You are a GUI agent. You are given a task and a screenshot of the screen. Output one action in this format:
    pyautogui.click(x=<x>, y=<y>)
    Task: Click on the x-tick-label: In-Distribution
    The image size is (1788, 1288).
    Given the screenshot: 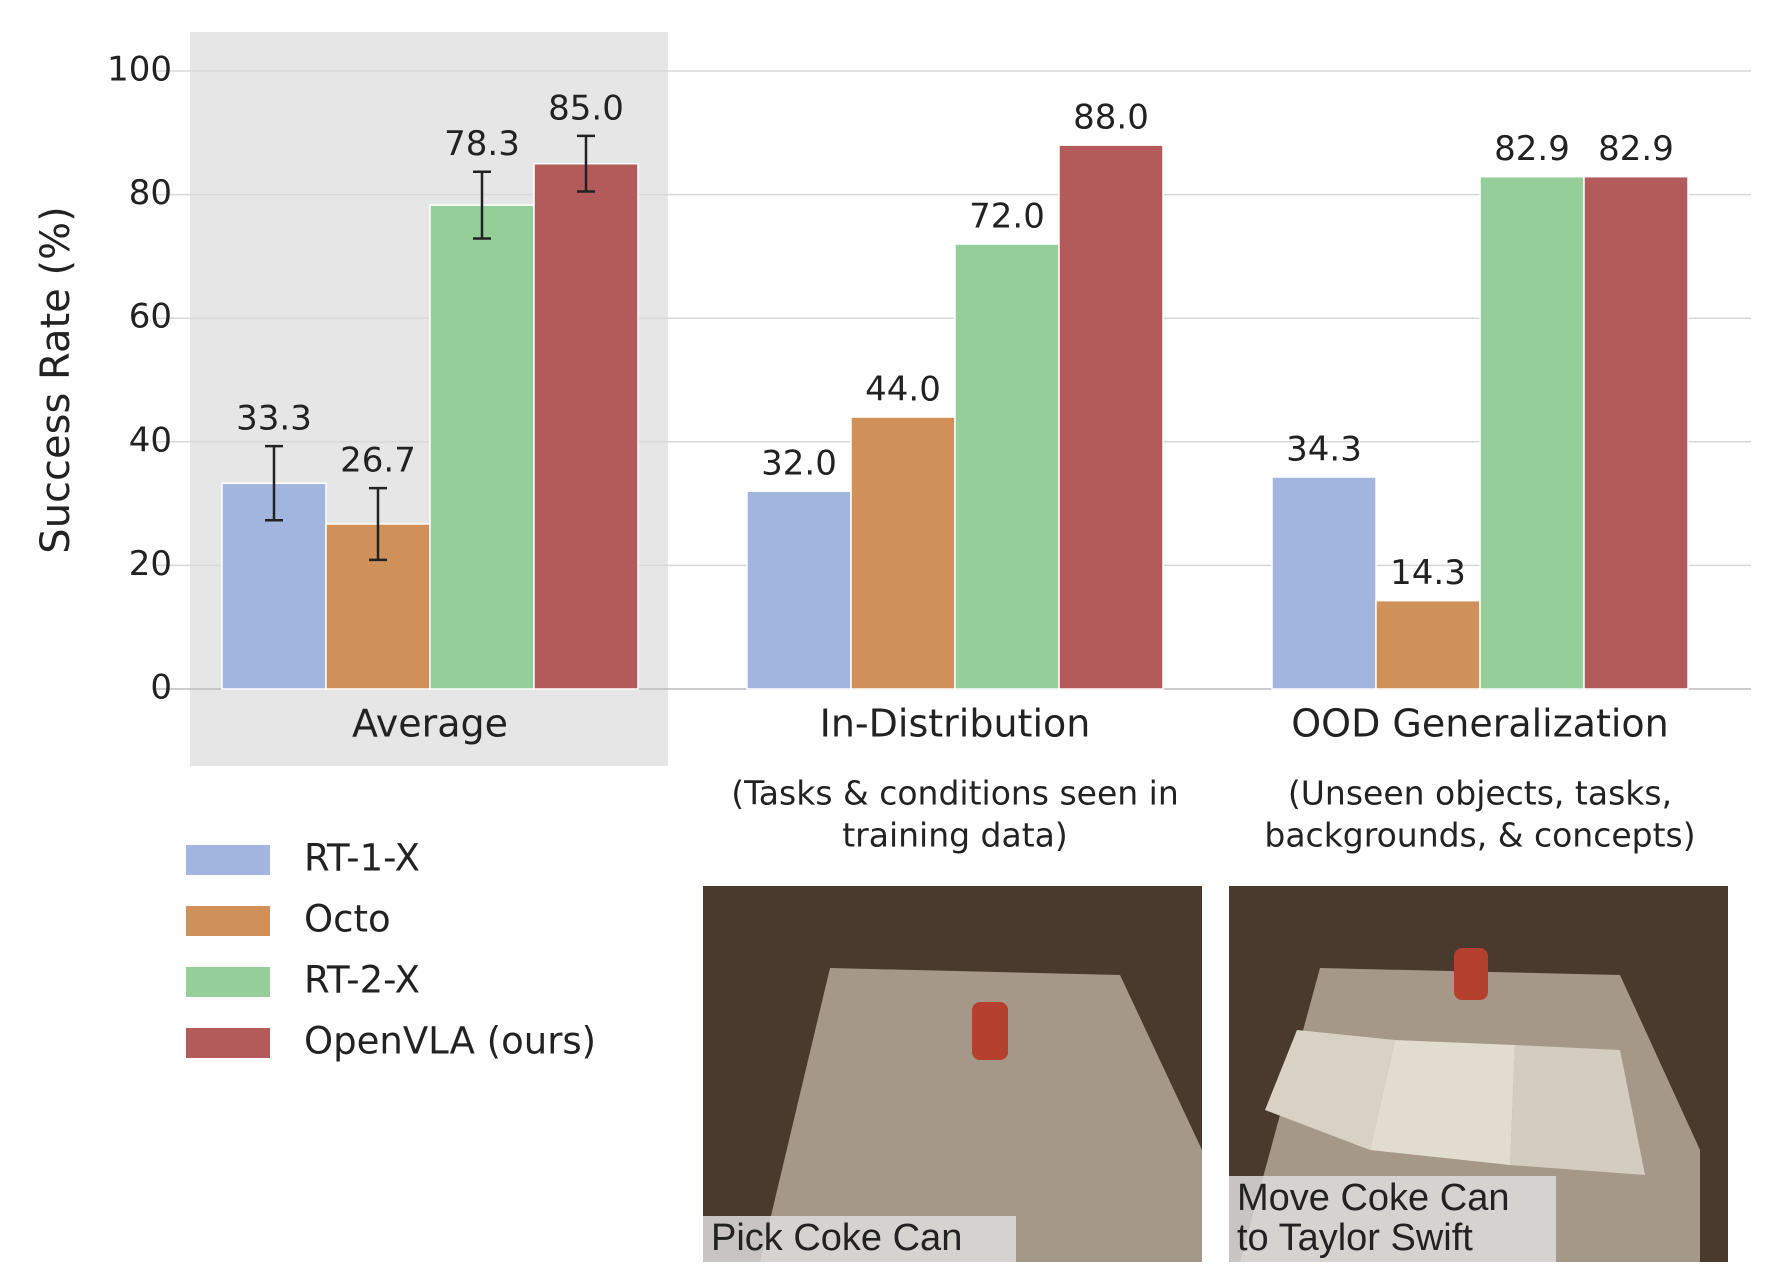 What is the action you would take?
    pyautogui.click(x=955, y=724)
    